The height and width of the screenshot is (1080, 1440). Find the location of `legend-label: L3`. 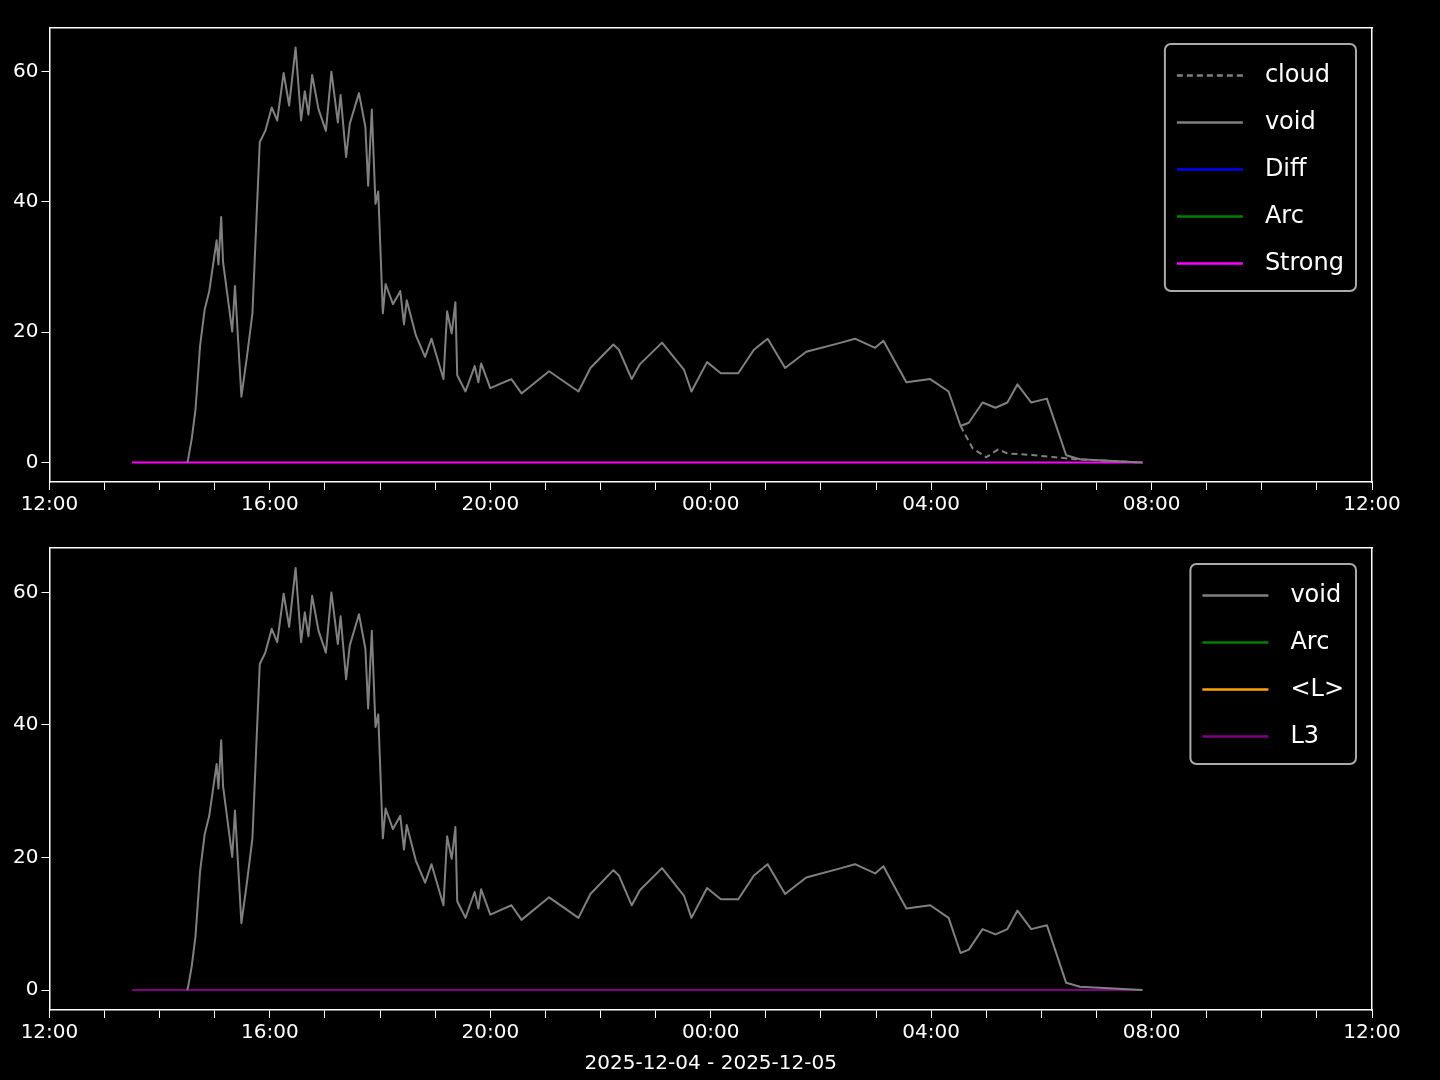

legend-label: L3 is located at coordinates (1305, 734).